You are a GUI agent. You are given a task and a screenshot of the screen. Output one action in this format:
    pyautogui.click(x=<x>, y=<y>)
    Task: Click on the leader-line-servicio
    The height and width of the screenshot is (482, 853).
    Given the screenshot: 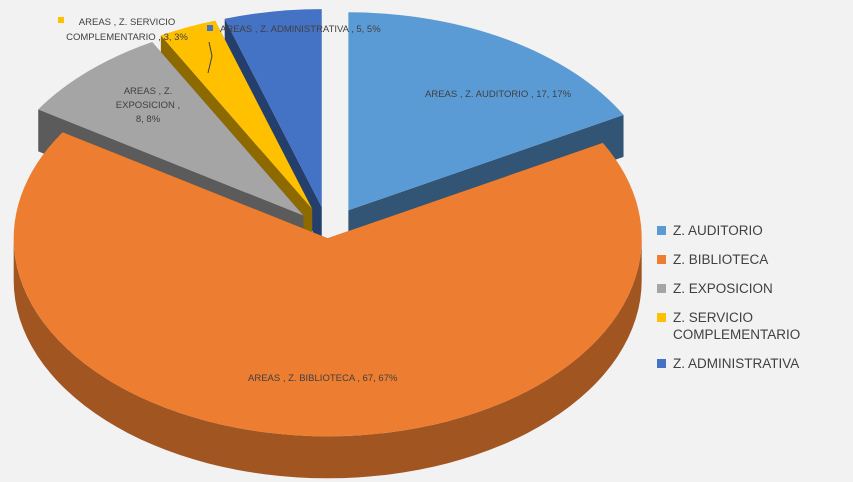 What is the action you would take?
    pyautogui.click(x=210, y=57)
    